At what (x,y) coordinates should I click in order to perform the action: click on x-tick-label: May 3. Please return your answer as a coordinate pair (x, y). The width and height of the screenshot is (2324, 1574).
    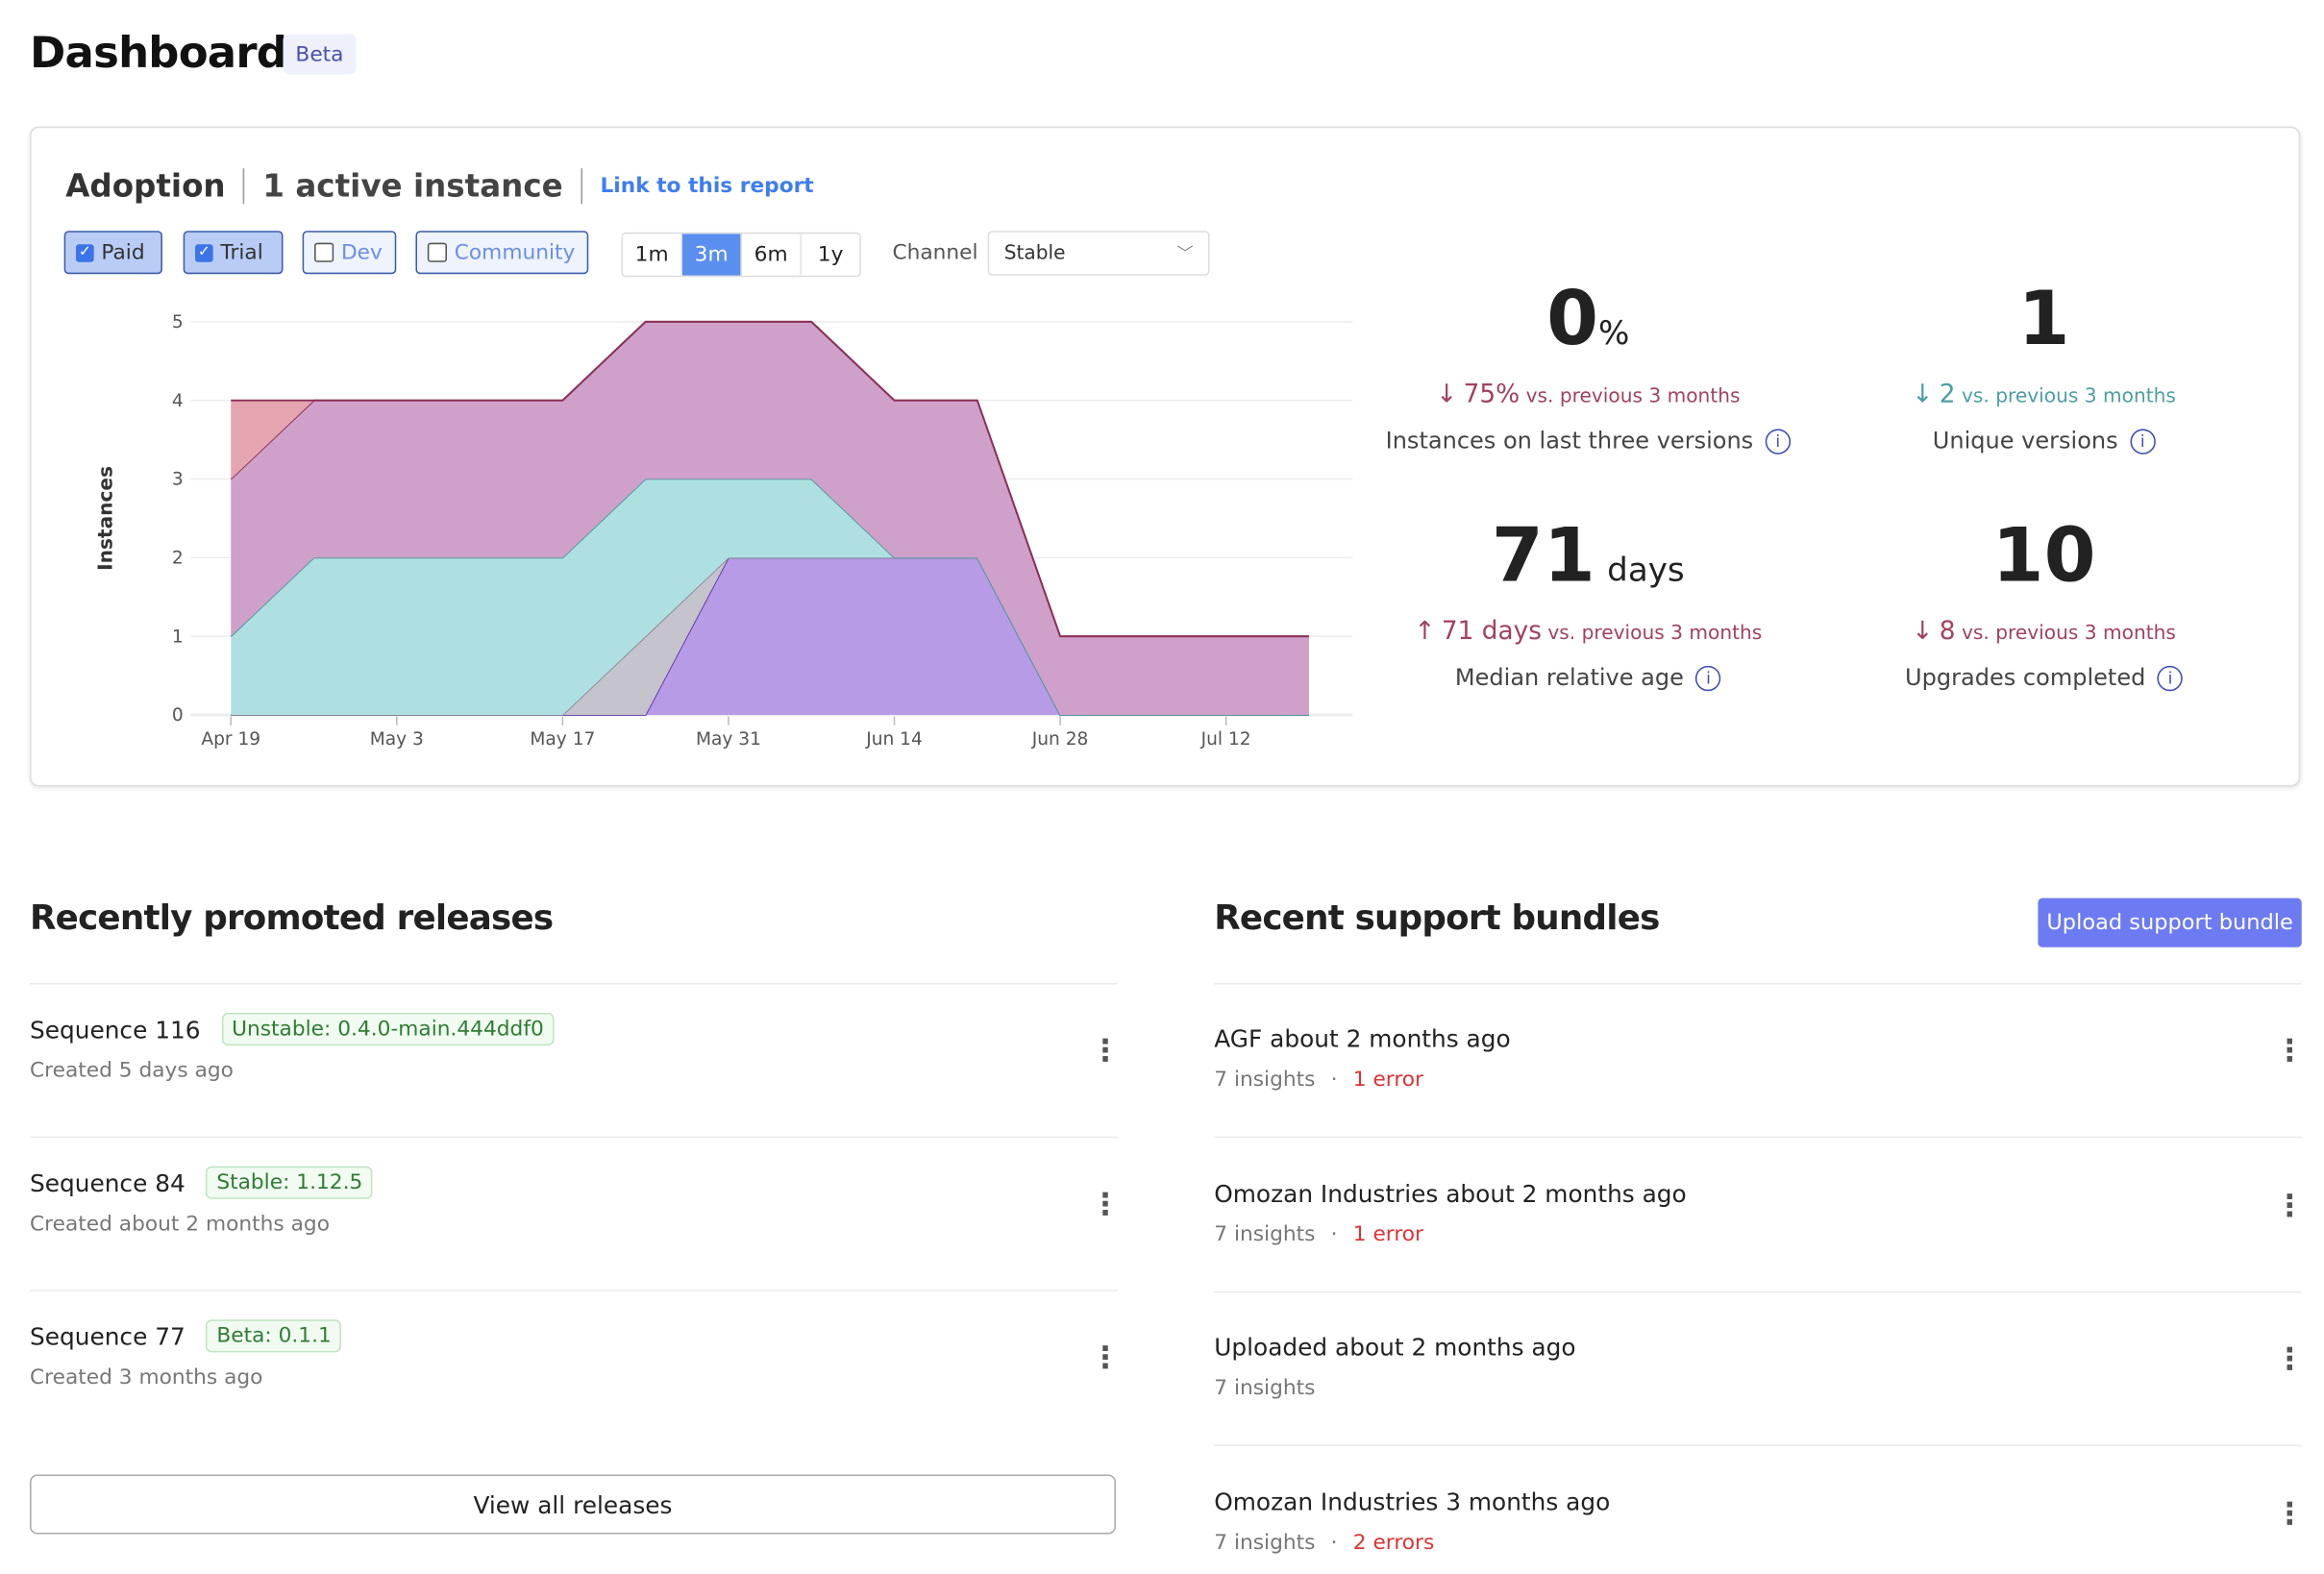
    Looking at the image, I should click on (397, 739).